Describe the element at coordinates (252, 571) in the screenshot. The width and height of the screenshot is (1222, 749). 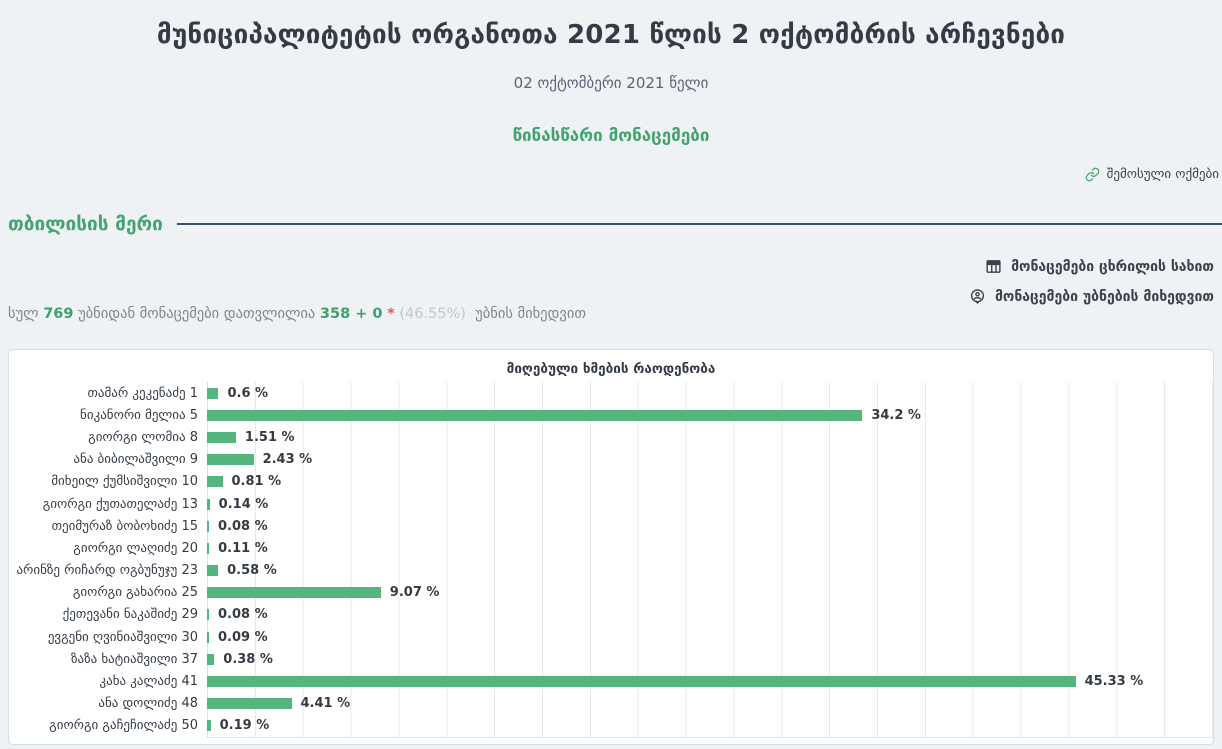
I see `value-label: 0.58 %` at that location.